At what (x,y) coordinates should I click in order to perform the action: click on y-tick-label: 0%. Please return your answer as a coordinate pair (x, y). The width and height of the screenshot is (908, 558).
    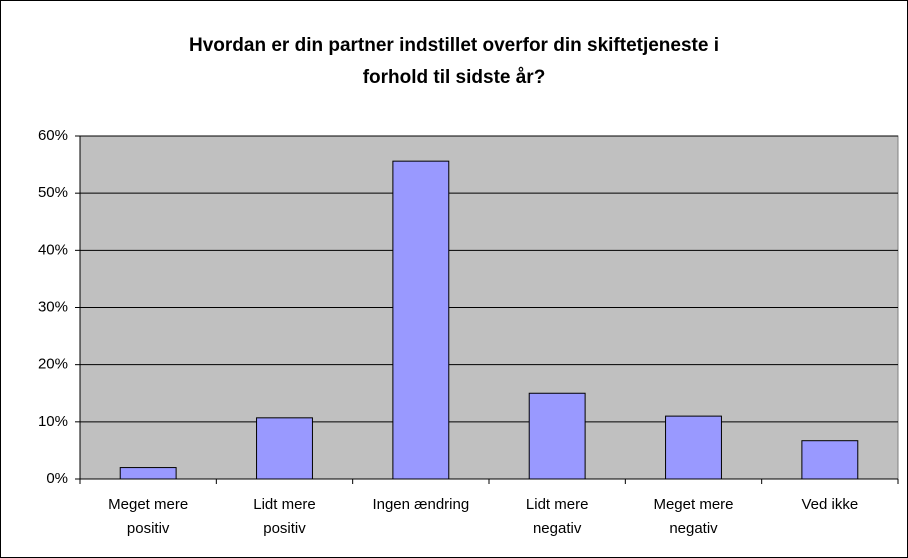
    Looking at the image, I should click on (57, 478).